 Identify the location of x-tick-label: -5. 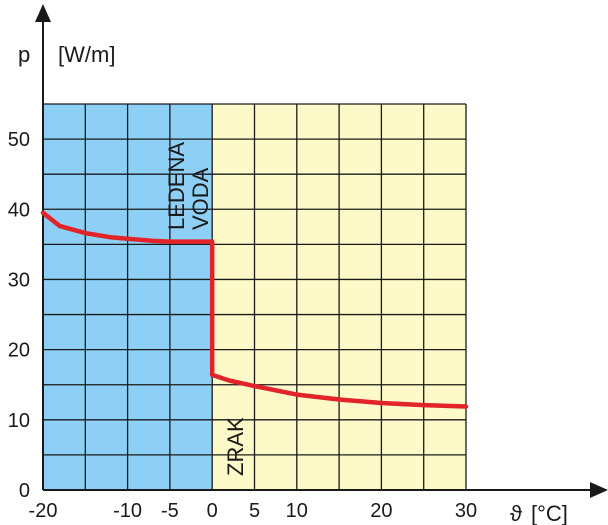
(170, 511).